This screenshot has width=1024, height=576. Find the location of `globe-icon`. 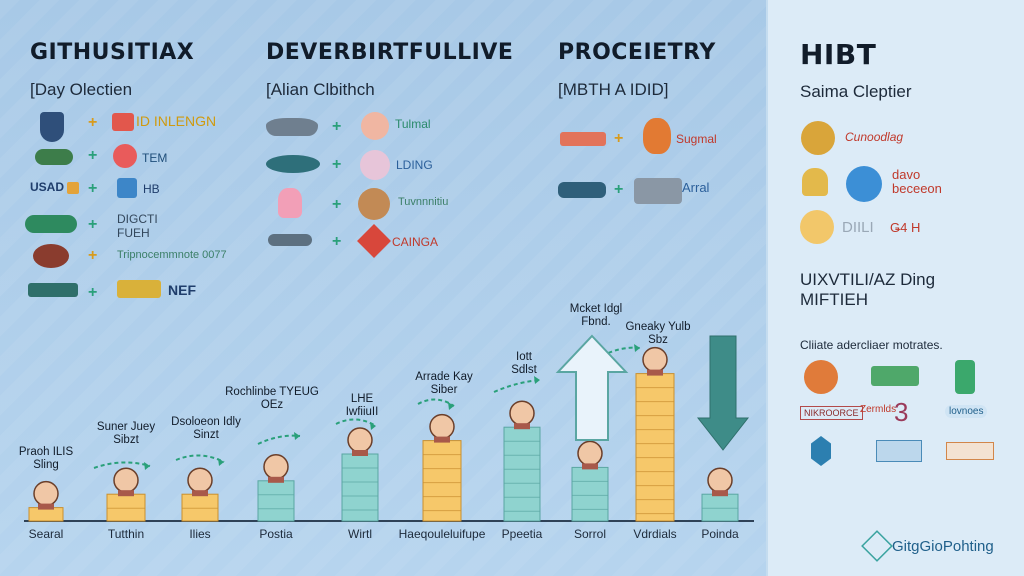

globe-icon is located at coordinates (864, 184).